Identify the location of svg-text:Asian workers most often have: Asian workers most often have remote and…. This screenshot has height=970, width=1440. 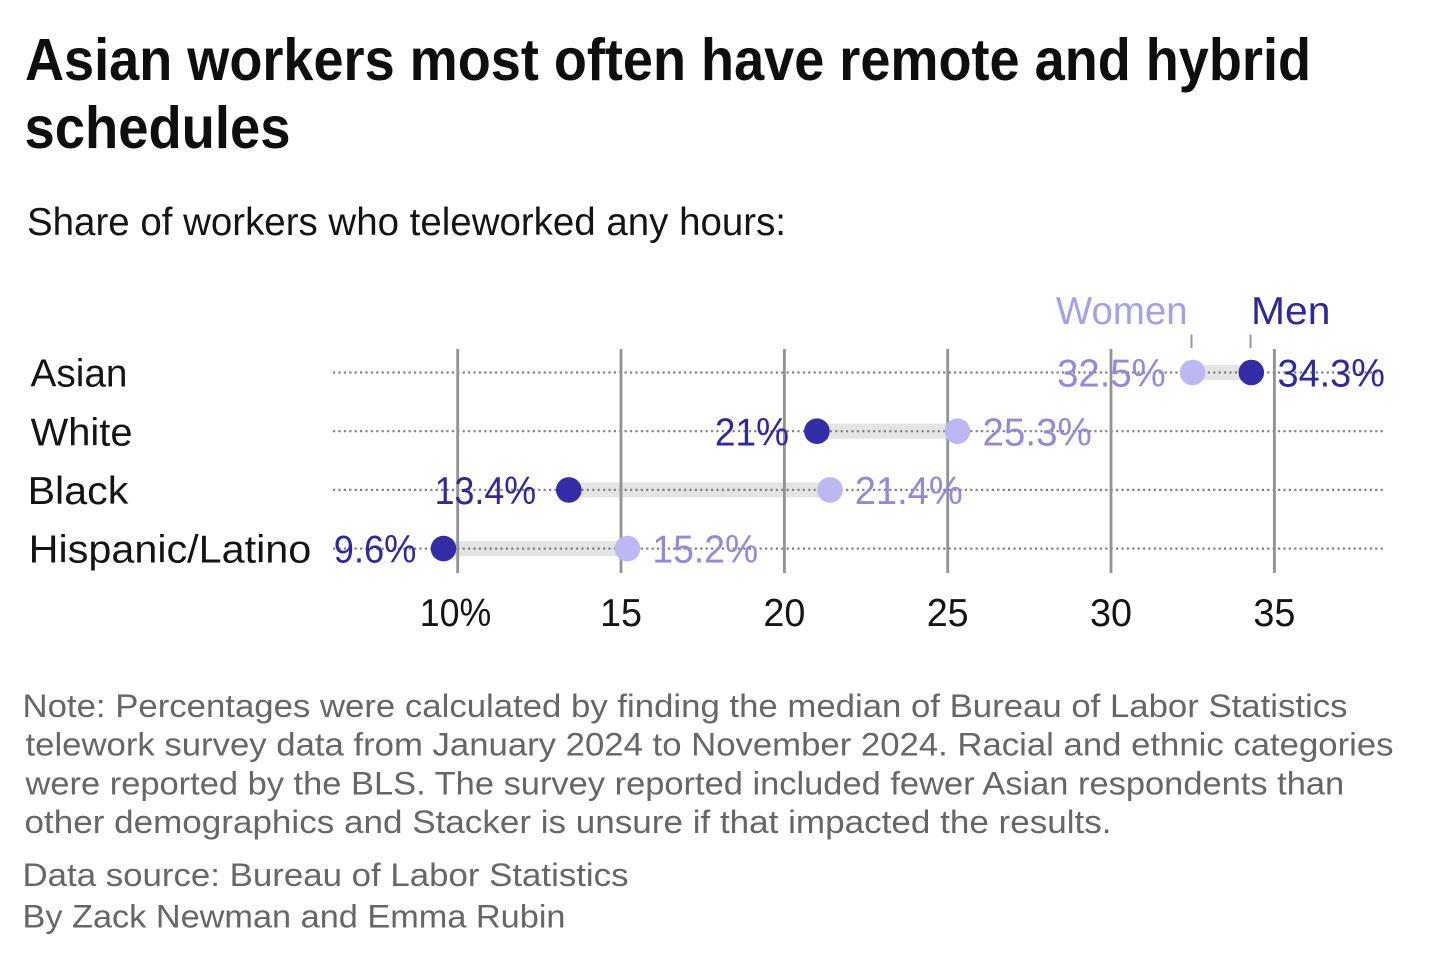
(668, 60).